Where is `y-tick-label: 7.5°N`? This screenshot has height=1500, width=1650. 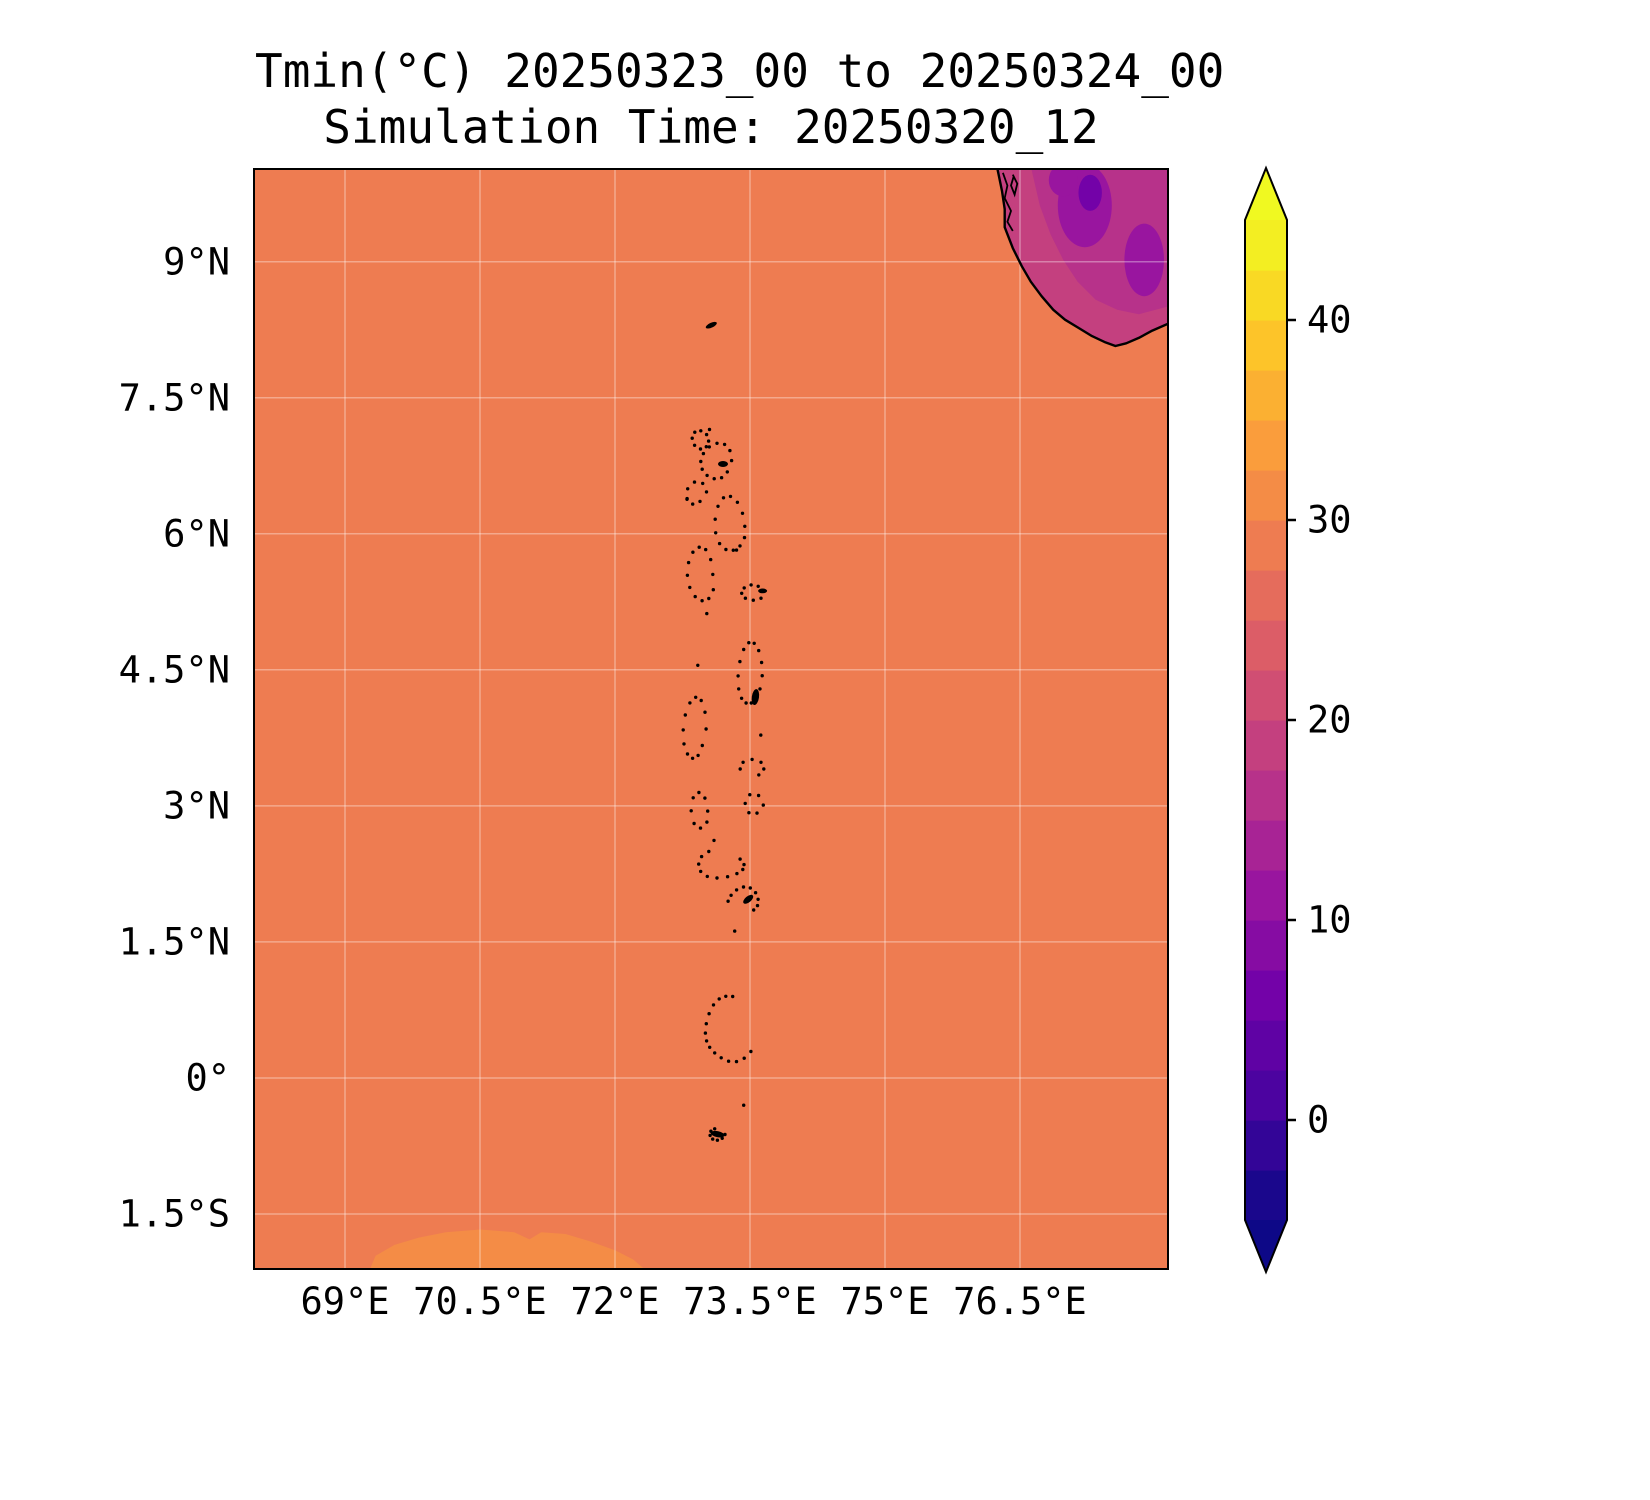
y-tick-label: 7.5°N is located at coordinates (174, 398).